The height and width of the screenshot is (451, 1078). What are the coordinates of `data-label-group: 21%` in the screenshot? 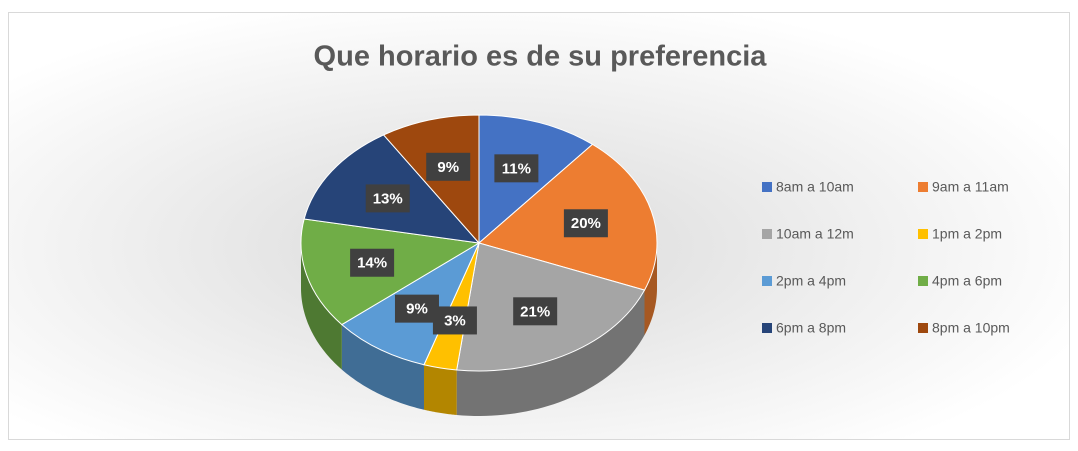 It's located at (535, 311).